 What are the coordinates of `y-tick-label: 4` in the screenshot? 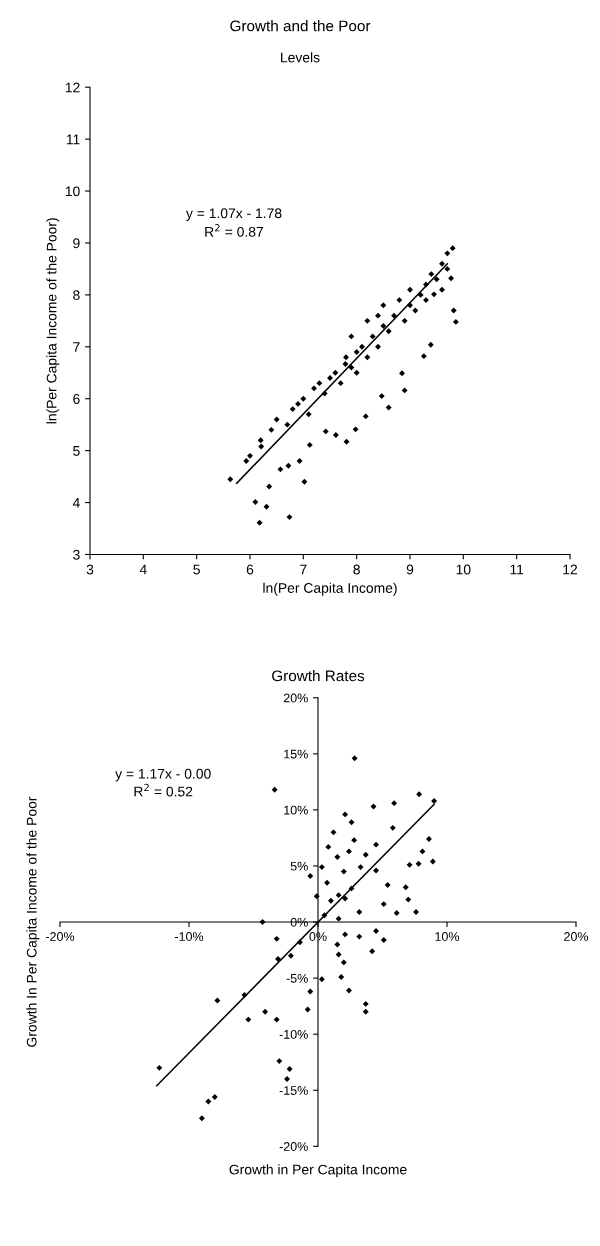 It's located at (76, 503).